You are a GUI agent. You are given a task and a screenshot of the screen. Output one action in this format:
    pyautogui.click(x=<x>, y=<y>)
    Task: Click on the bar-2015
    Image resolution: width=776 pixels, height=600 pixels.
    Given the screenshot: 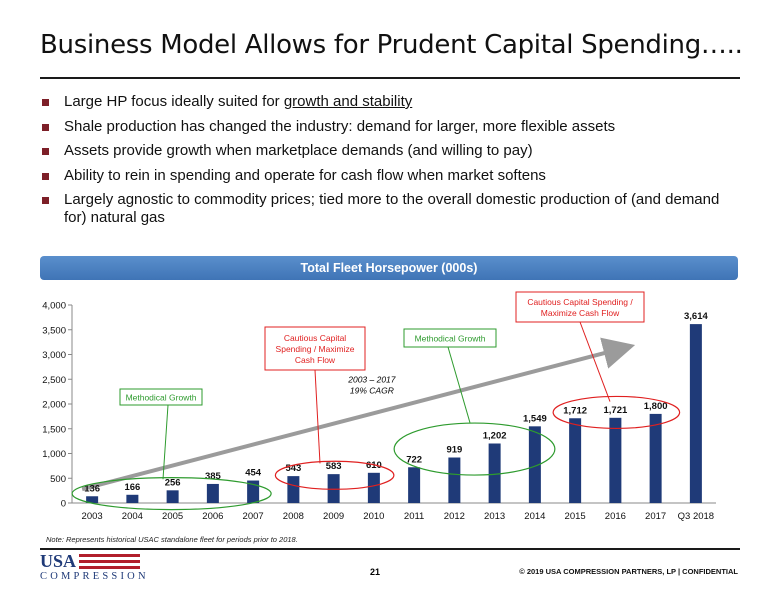 What is the action you would take?
    pyautogui.click(x=575, y=460)
    